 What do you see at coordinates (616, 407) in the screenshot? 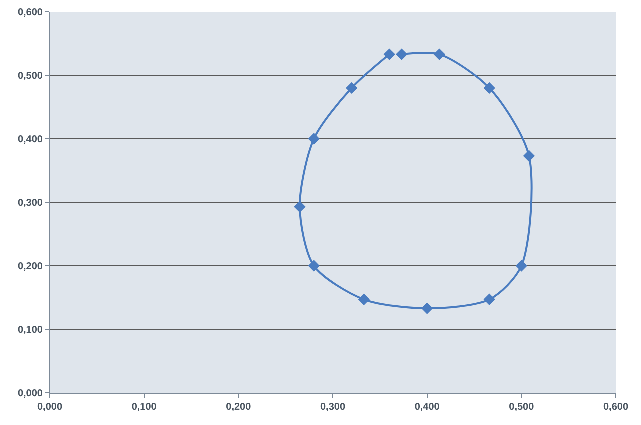
I see `x-tick-label: 0,600` at bounding box center [616, 407].